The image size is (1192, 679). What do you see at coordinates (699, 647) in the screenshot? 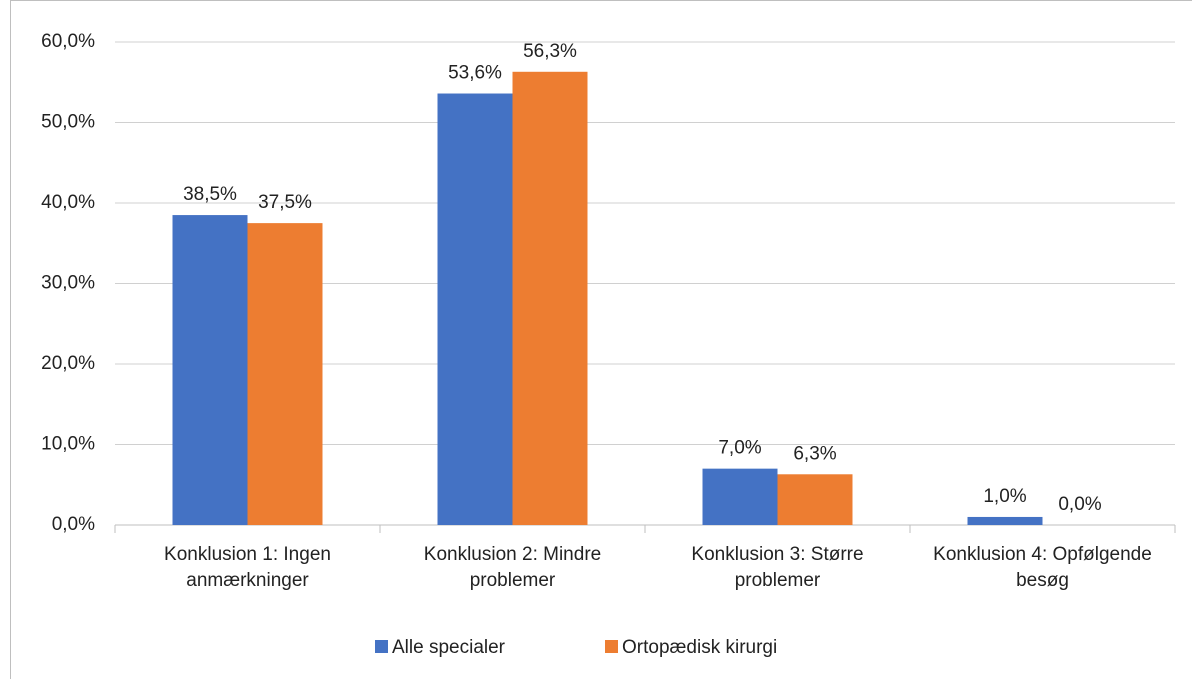
I see `legend-label: Ortopædisk kirurgi` at bounding box center [699, 647].